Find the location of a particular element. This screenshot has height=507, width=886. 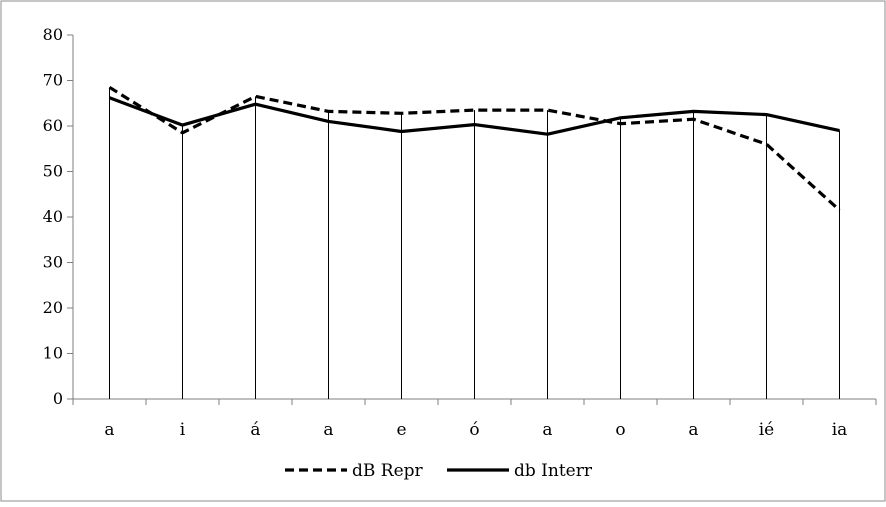

x-tick-label: ia is located at coordinates (840, 430).